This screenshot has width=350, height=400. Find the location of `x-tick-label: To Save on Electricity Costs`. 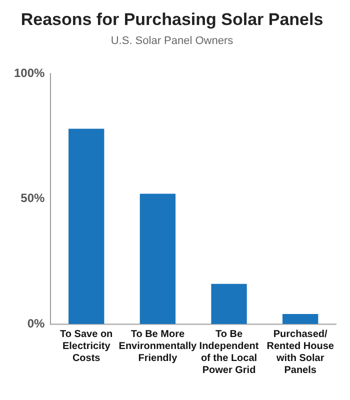

x-tick-label: To Save on Electricity Costs is located at coordinates (86, 346).